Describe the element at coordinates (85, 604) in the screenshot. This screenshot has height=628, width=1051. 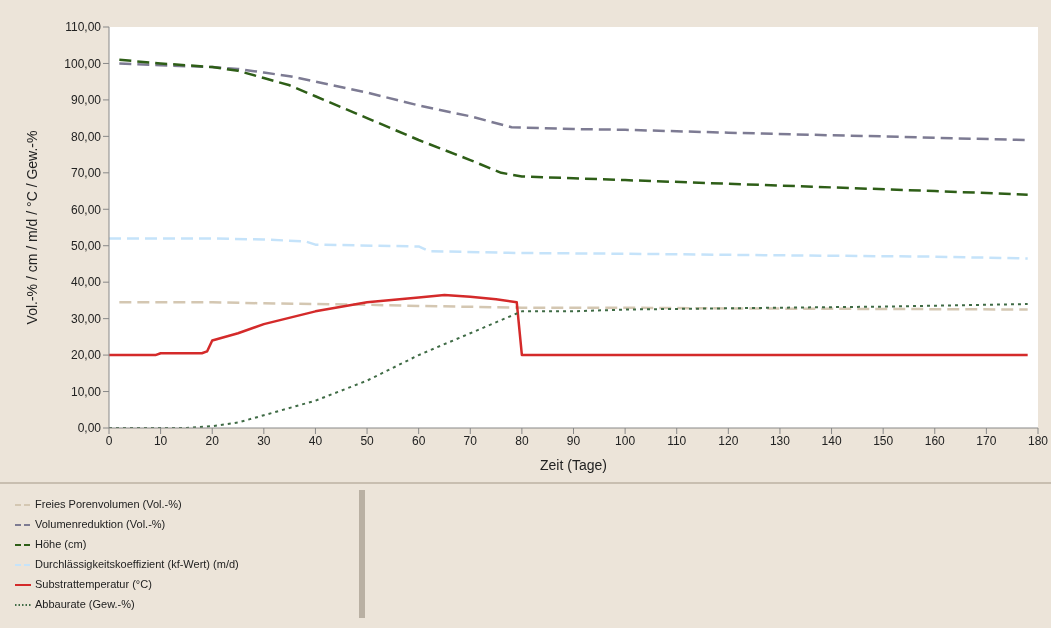
I see `legend-label: Abbaurate (Gew.-%)` at that location.